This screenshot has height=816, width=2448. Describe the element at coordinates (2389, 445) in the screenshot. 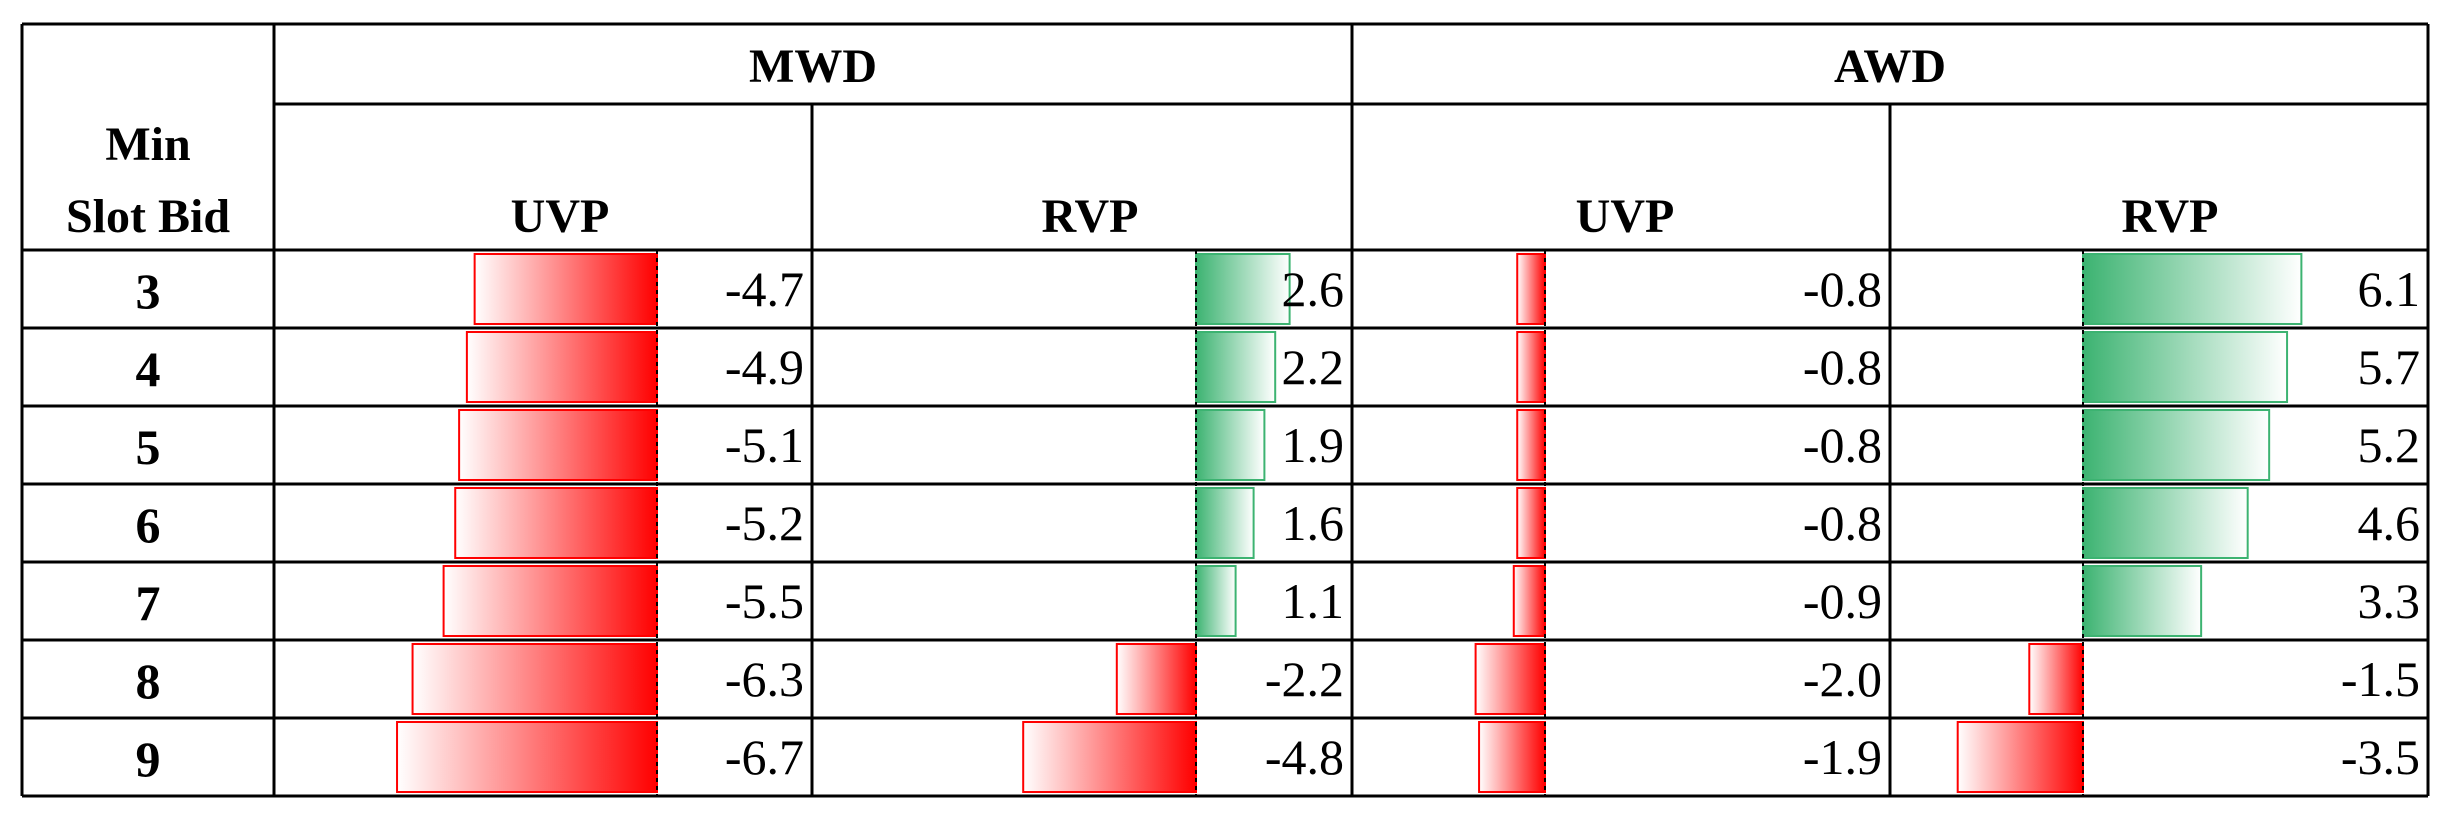

I see `data-value-label: 5.2` at that location.